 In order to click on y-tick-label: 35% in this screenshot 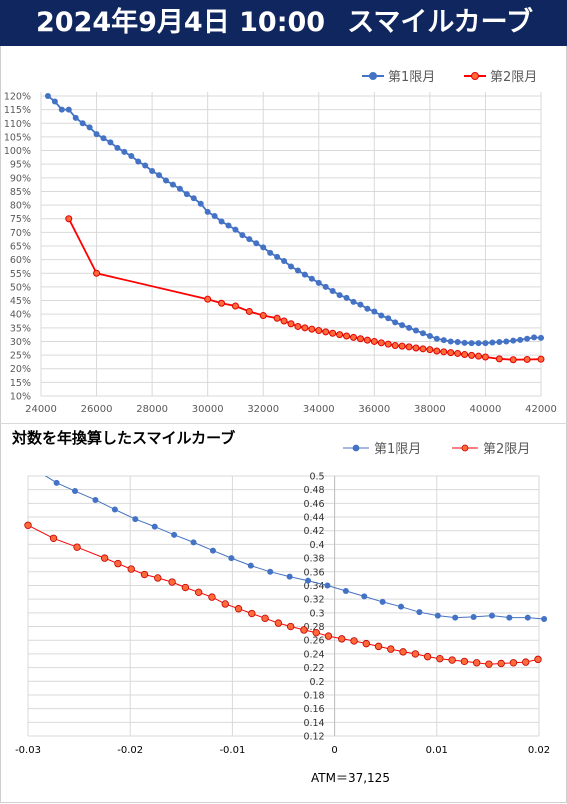, I will do `click(20, 328)`.